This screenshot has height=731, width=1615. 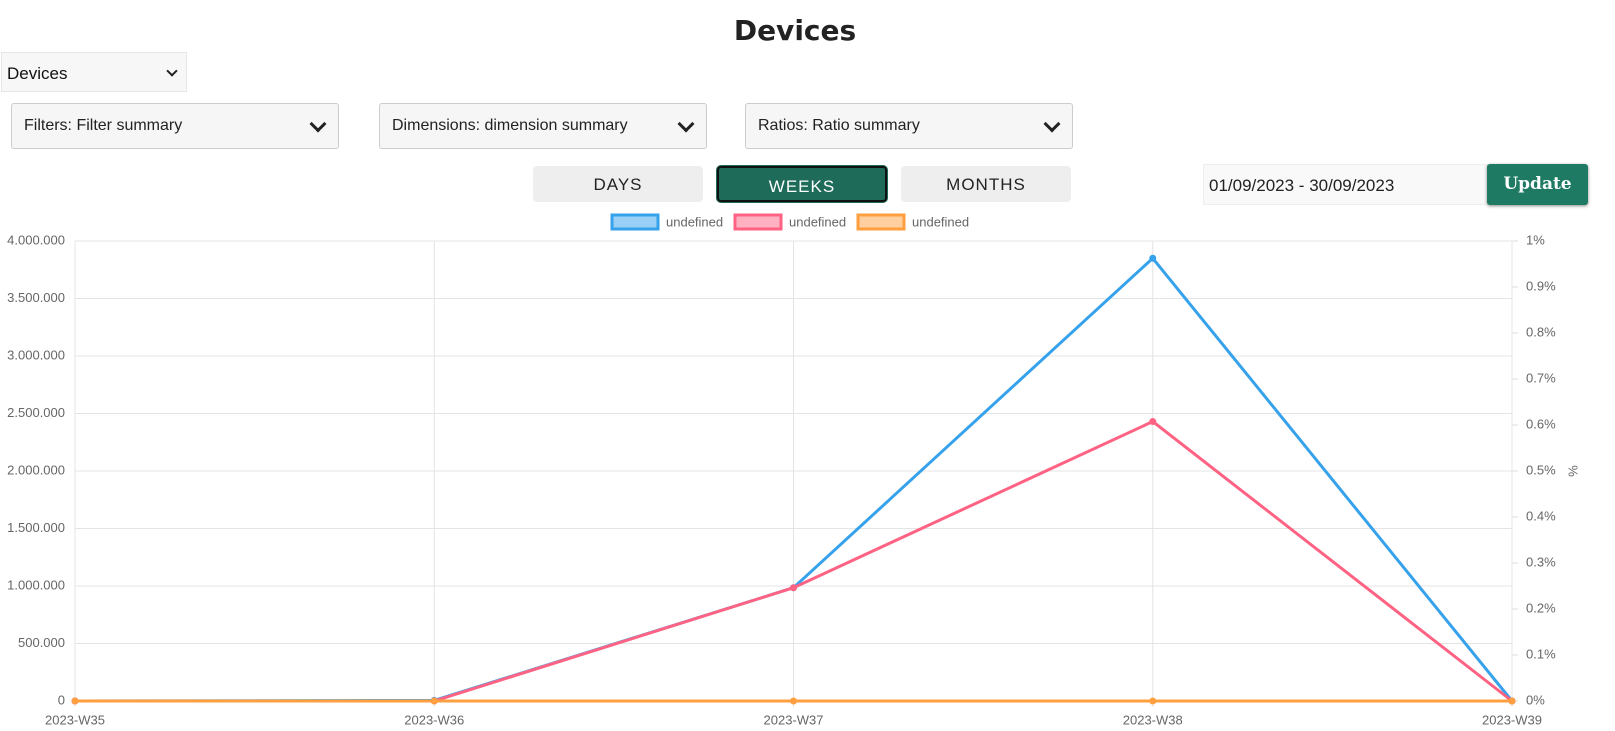 I want to click on y-tick-label: 2.000.000, so click(x=36, y=469).